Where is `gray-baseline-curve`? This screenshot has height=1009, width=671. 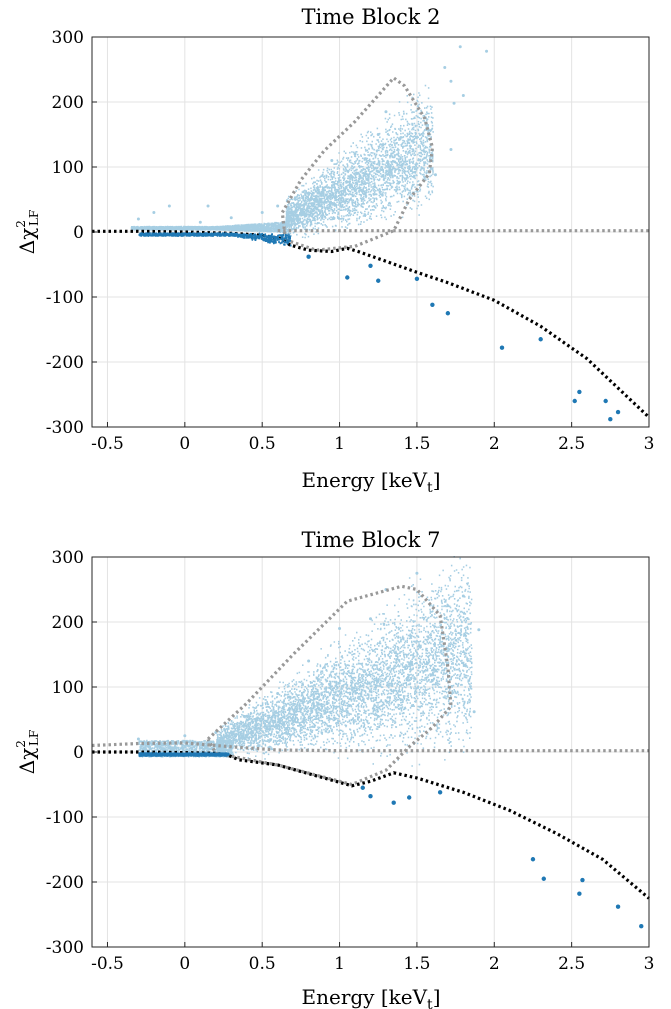 gray-baseline-curve is located at coordinates (370, 747).